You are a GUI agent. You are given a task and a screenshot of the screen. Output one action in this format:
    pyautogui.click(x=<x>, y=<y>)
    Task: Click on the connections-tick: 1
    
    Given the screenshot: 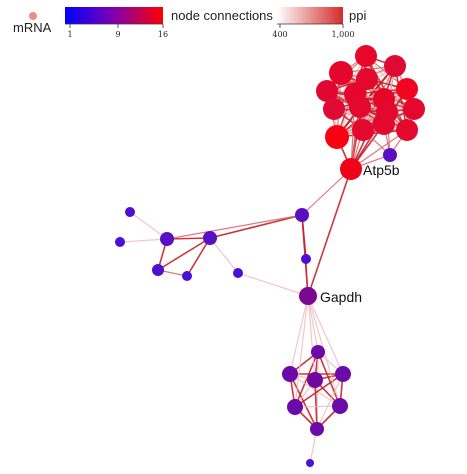 What is the action you would take?
    pyautogui.click(x=69, y=34)
    